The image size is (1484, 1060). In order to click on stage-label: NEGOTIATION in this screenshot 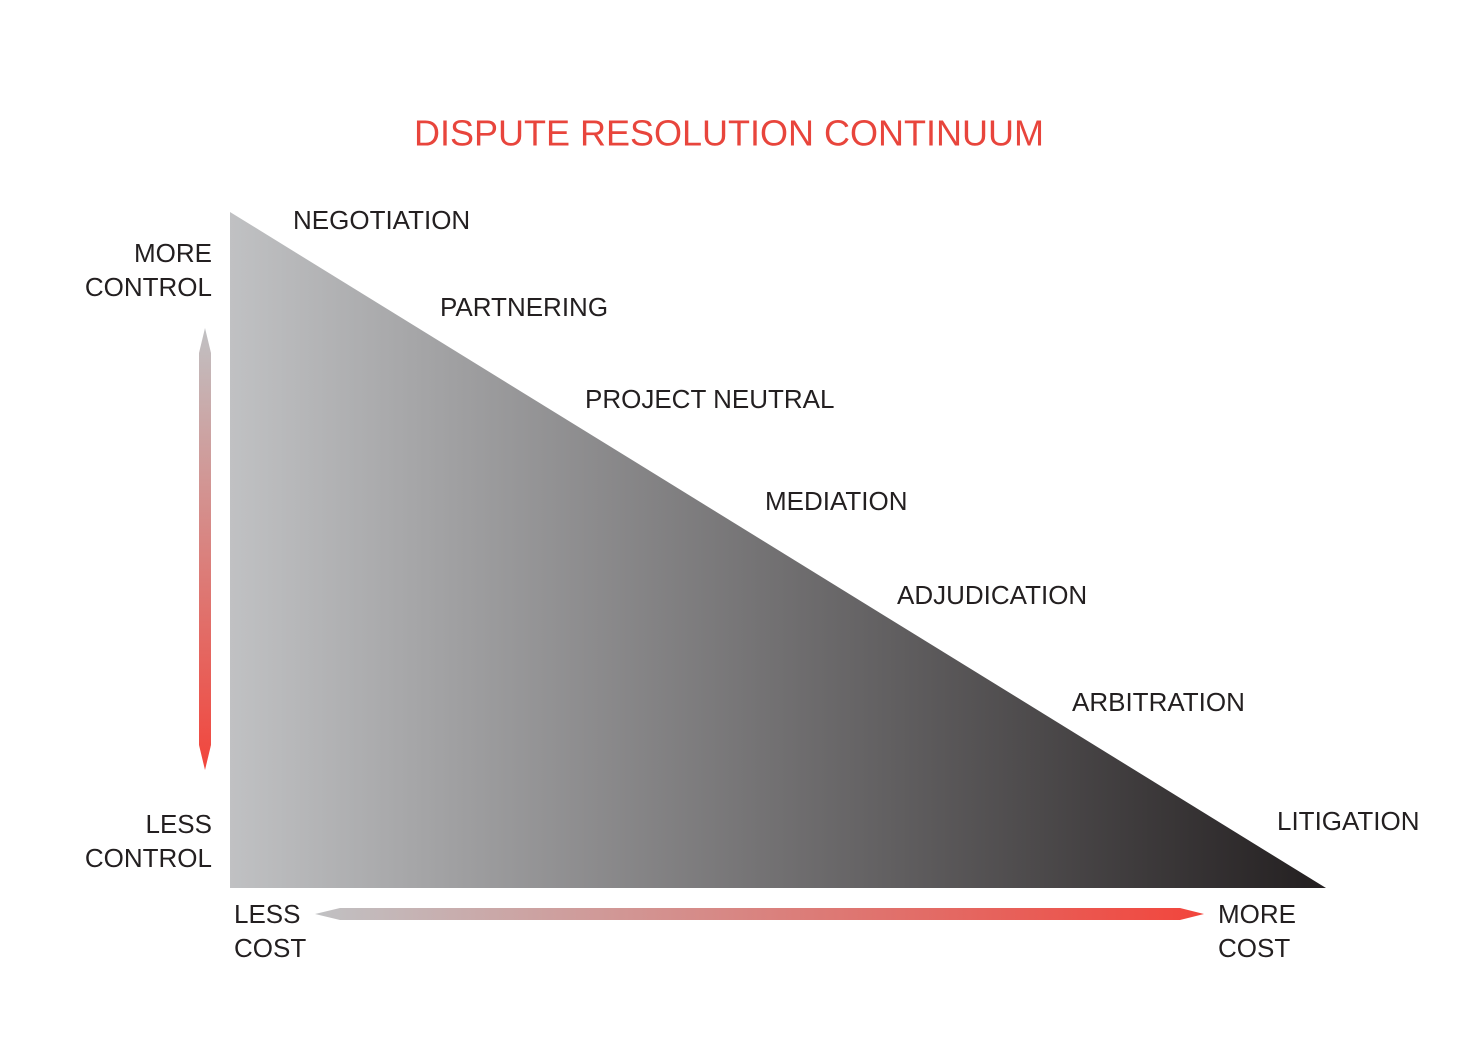, I will do `click(381, 220)`.